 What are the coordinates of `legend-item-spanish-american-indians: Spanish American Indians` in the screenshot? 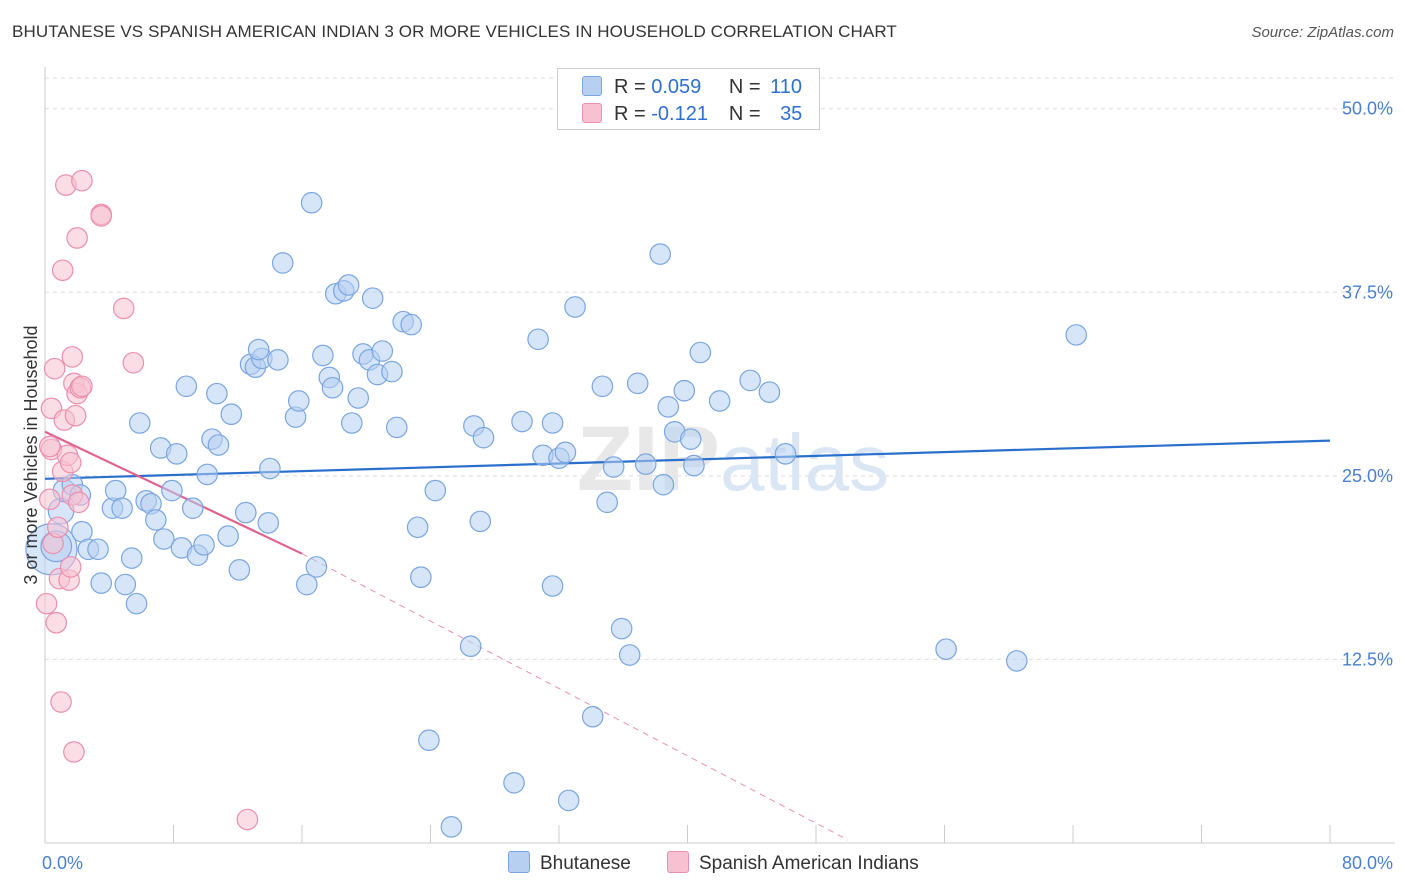 It's located at (793, 863).